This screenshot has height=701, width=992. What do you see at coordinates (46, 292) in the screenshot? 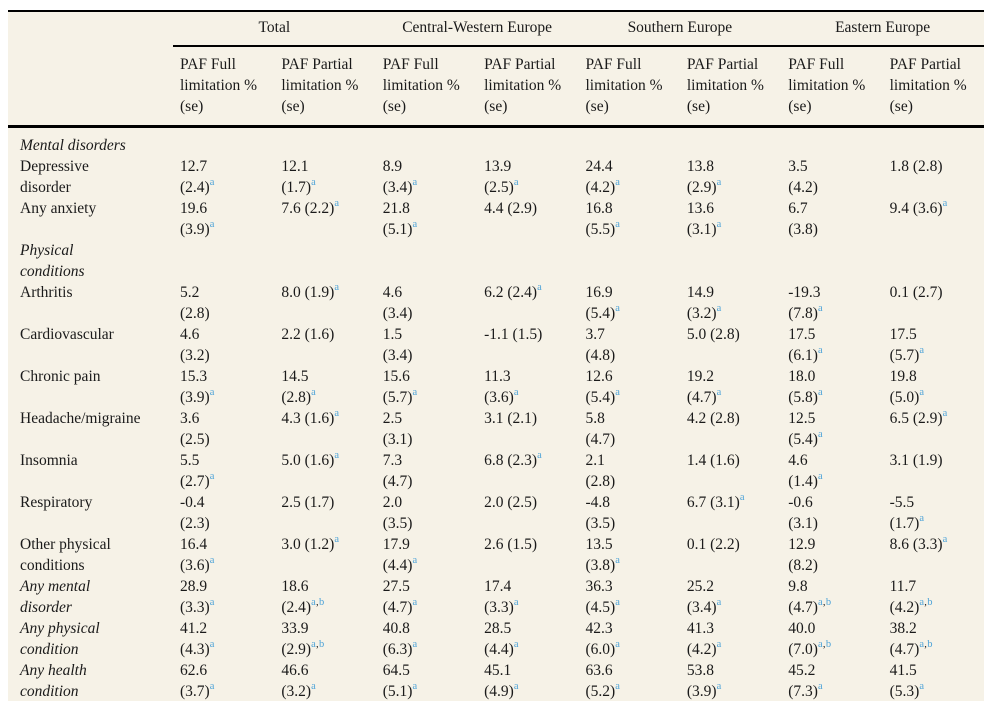
I see `row-label: Arthritis` at bounding box center [46, 292].